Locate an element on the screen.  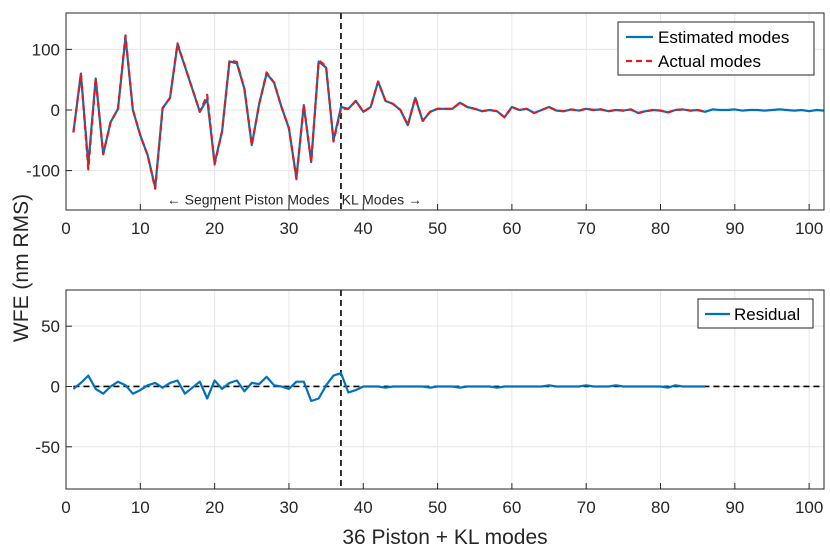
annotation-kl-modes: KL Modes → is located at coordinates (382, 200).